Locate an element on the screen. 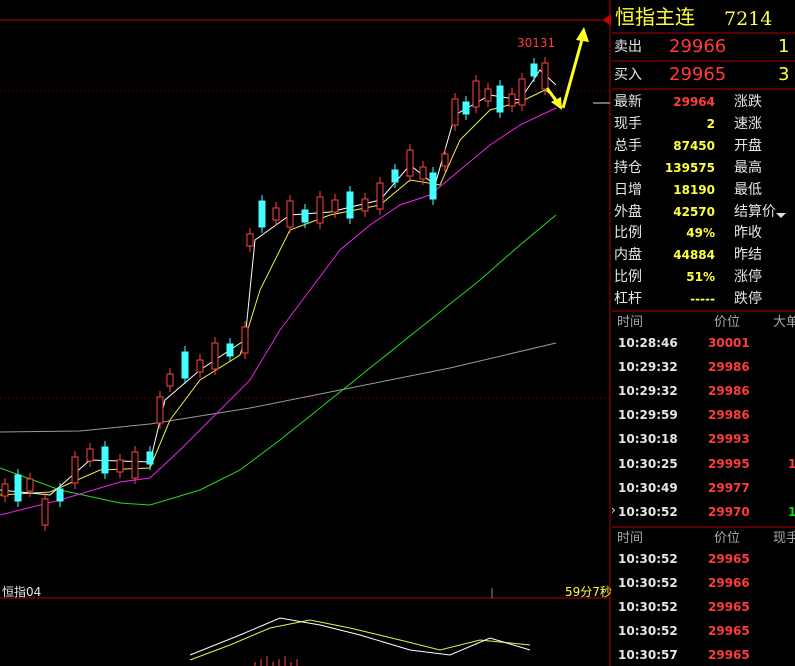 This screenshot has width=795, height=666. quote-label2: 开盘 is located at coordinates (748, 145).